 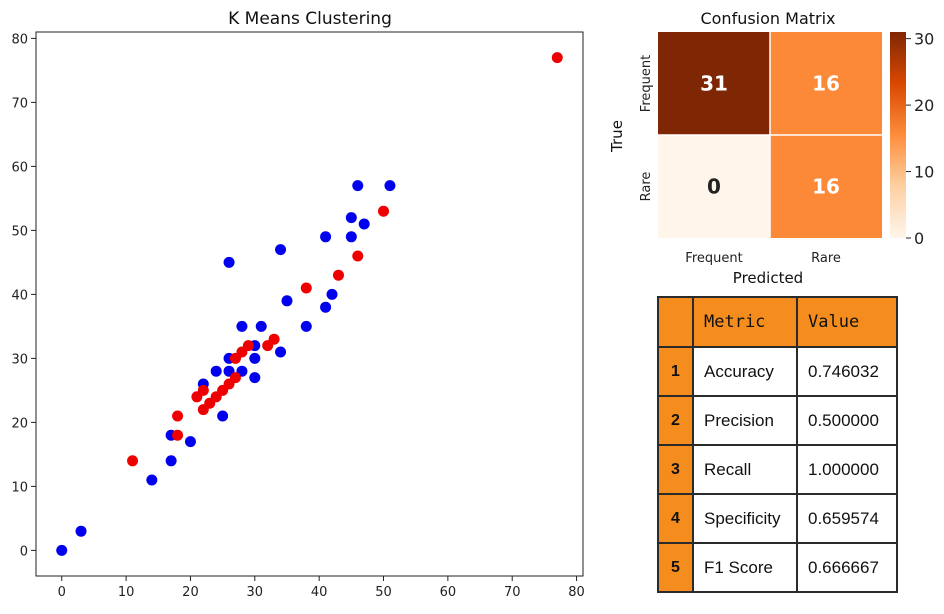 What do you see at coordinates (255, 592) in the screenshot?
I see `x-tick-label: 30` at bounding box center [255, 592].